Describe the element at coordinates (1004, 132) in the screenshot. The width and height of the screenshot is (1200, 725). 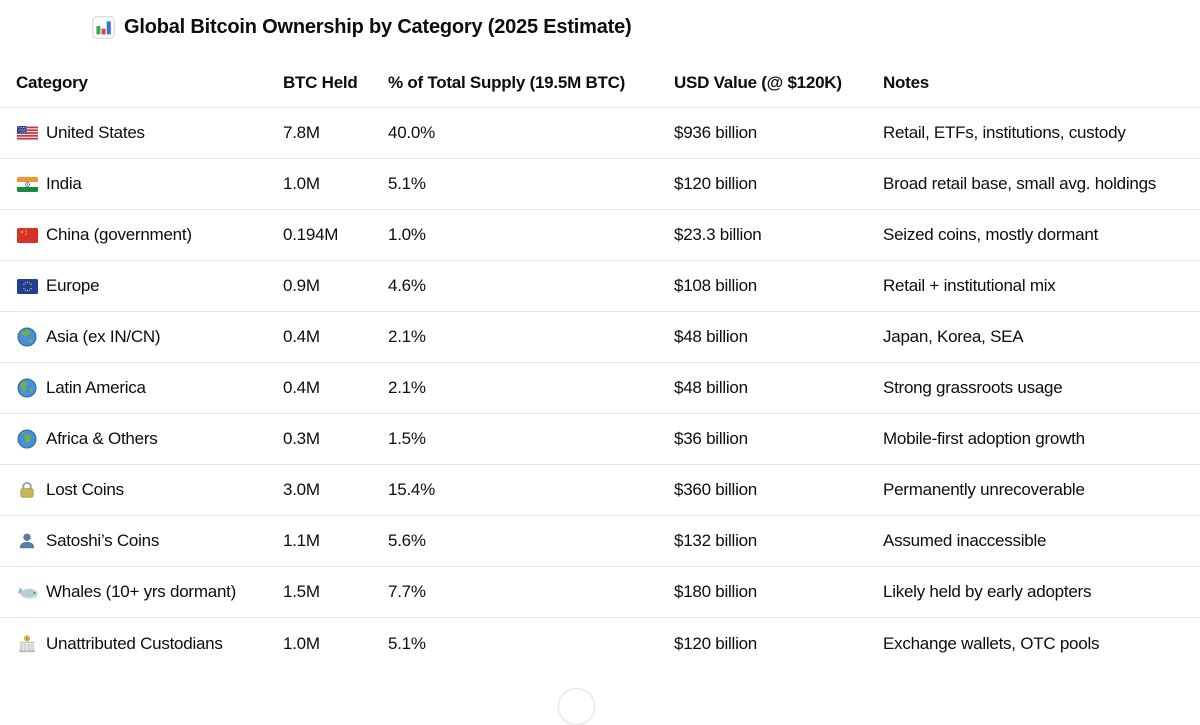
I see `notes-value: Retail, ETFs, institutions, custody` at that location.